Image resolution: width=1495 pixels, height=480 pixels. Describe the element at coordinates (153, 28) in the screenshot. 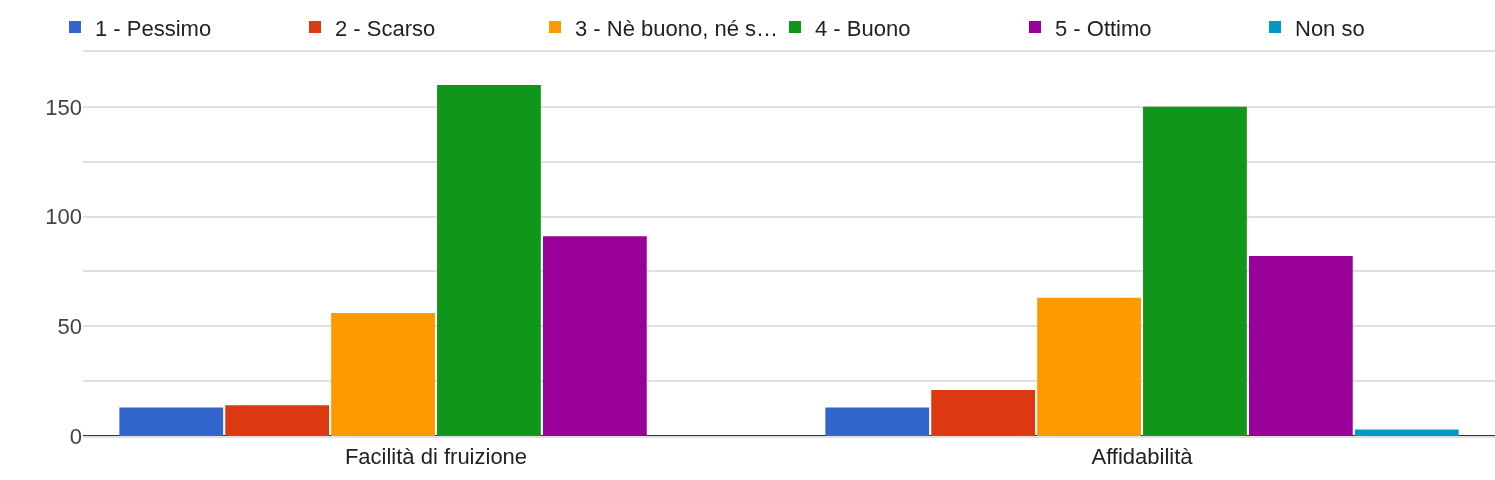

I see `legend-label: 1 - Pessimo` at that location.